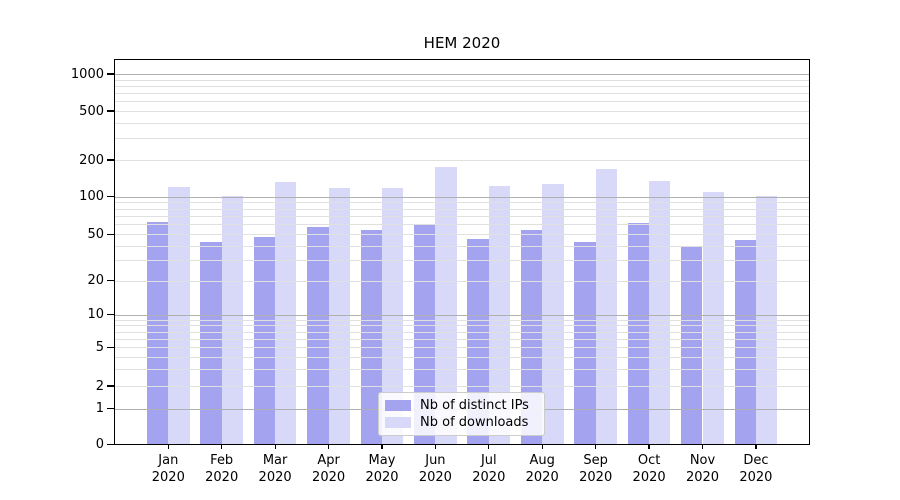 This screenshot has height=500, width=900. What do you see at coordinates (702, 469) in the screenshot?
I see `x-tick-label-nov: Nov 2020` at bounding box center [702, 469].